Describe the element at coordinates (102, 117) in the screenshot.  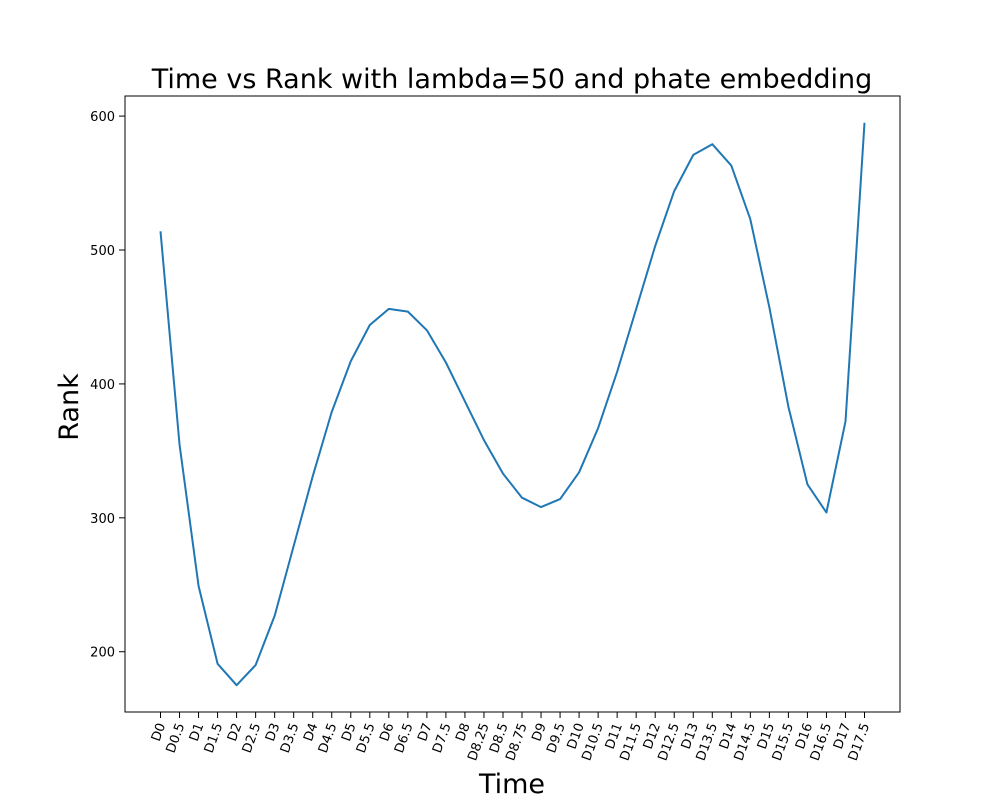
I see `y-tick-label: 600` at that location.